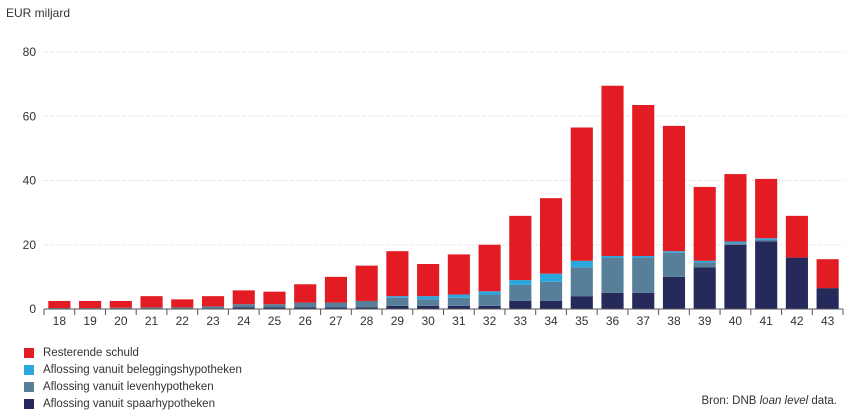  Describe the element at coordinates (129, 403) in the screenshot. I see `legend-label: Aflossing vanuit spaarhypotheken` at that location.